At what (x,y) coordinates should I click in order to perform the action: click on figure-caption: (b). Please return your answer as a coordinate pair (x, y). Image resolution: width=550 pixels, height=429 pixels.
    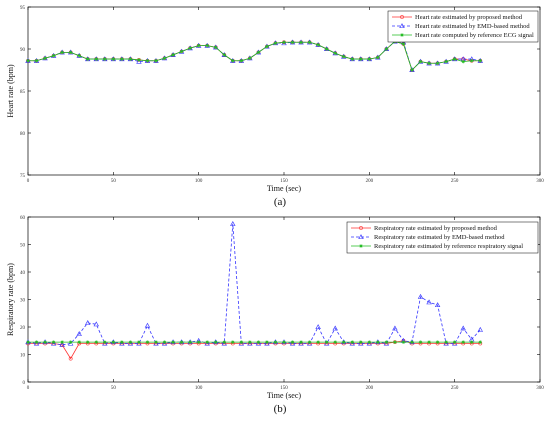
    Looking at the image, I should click on (280, 409).